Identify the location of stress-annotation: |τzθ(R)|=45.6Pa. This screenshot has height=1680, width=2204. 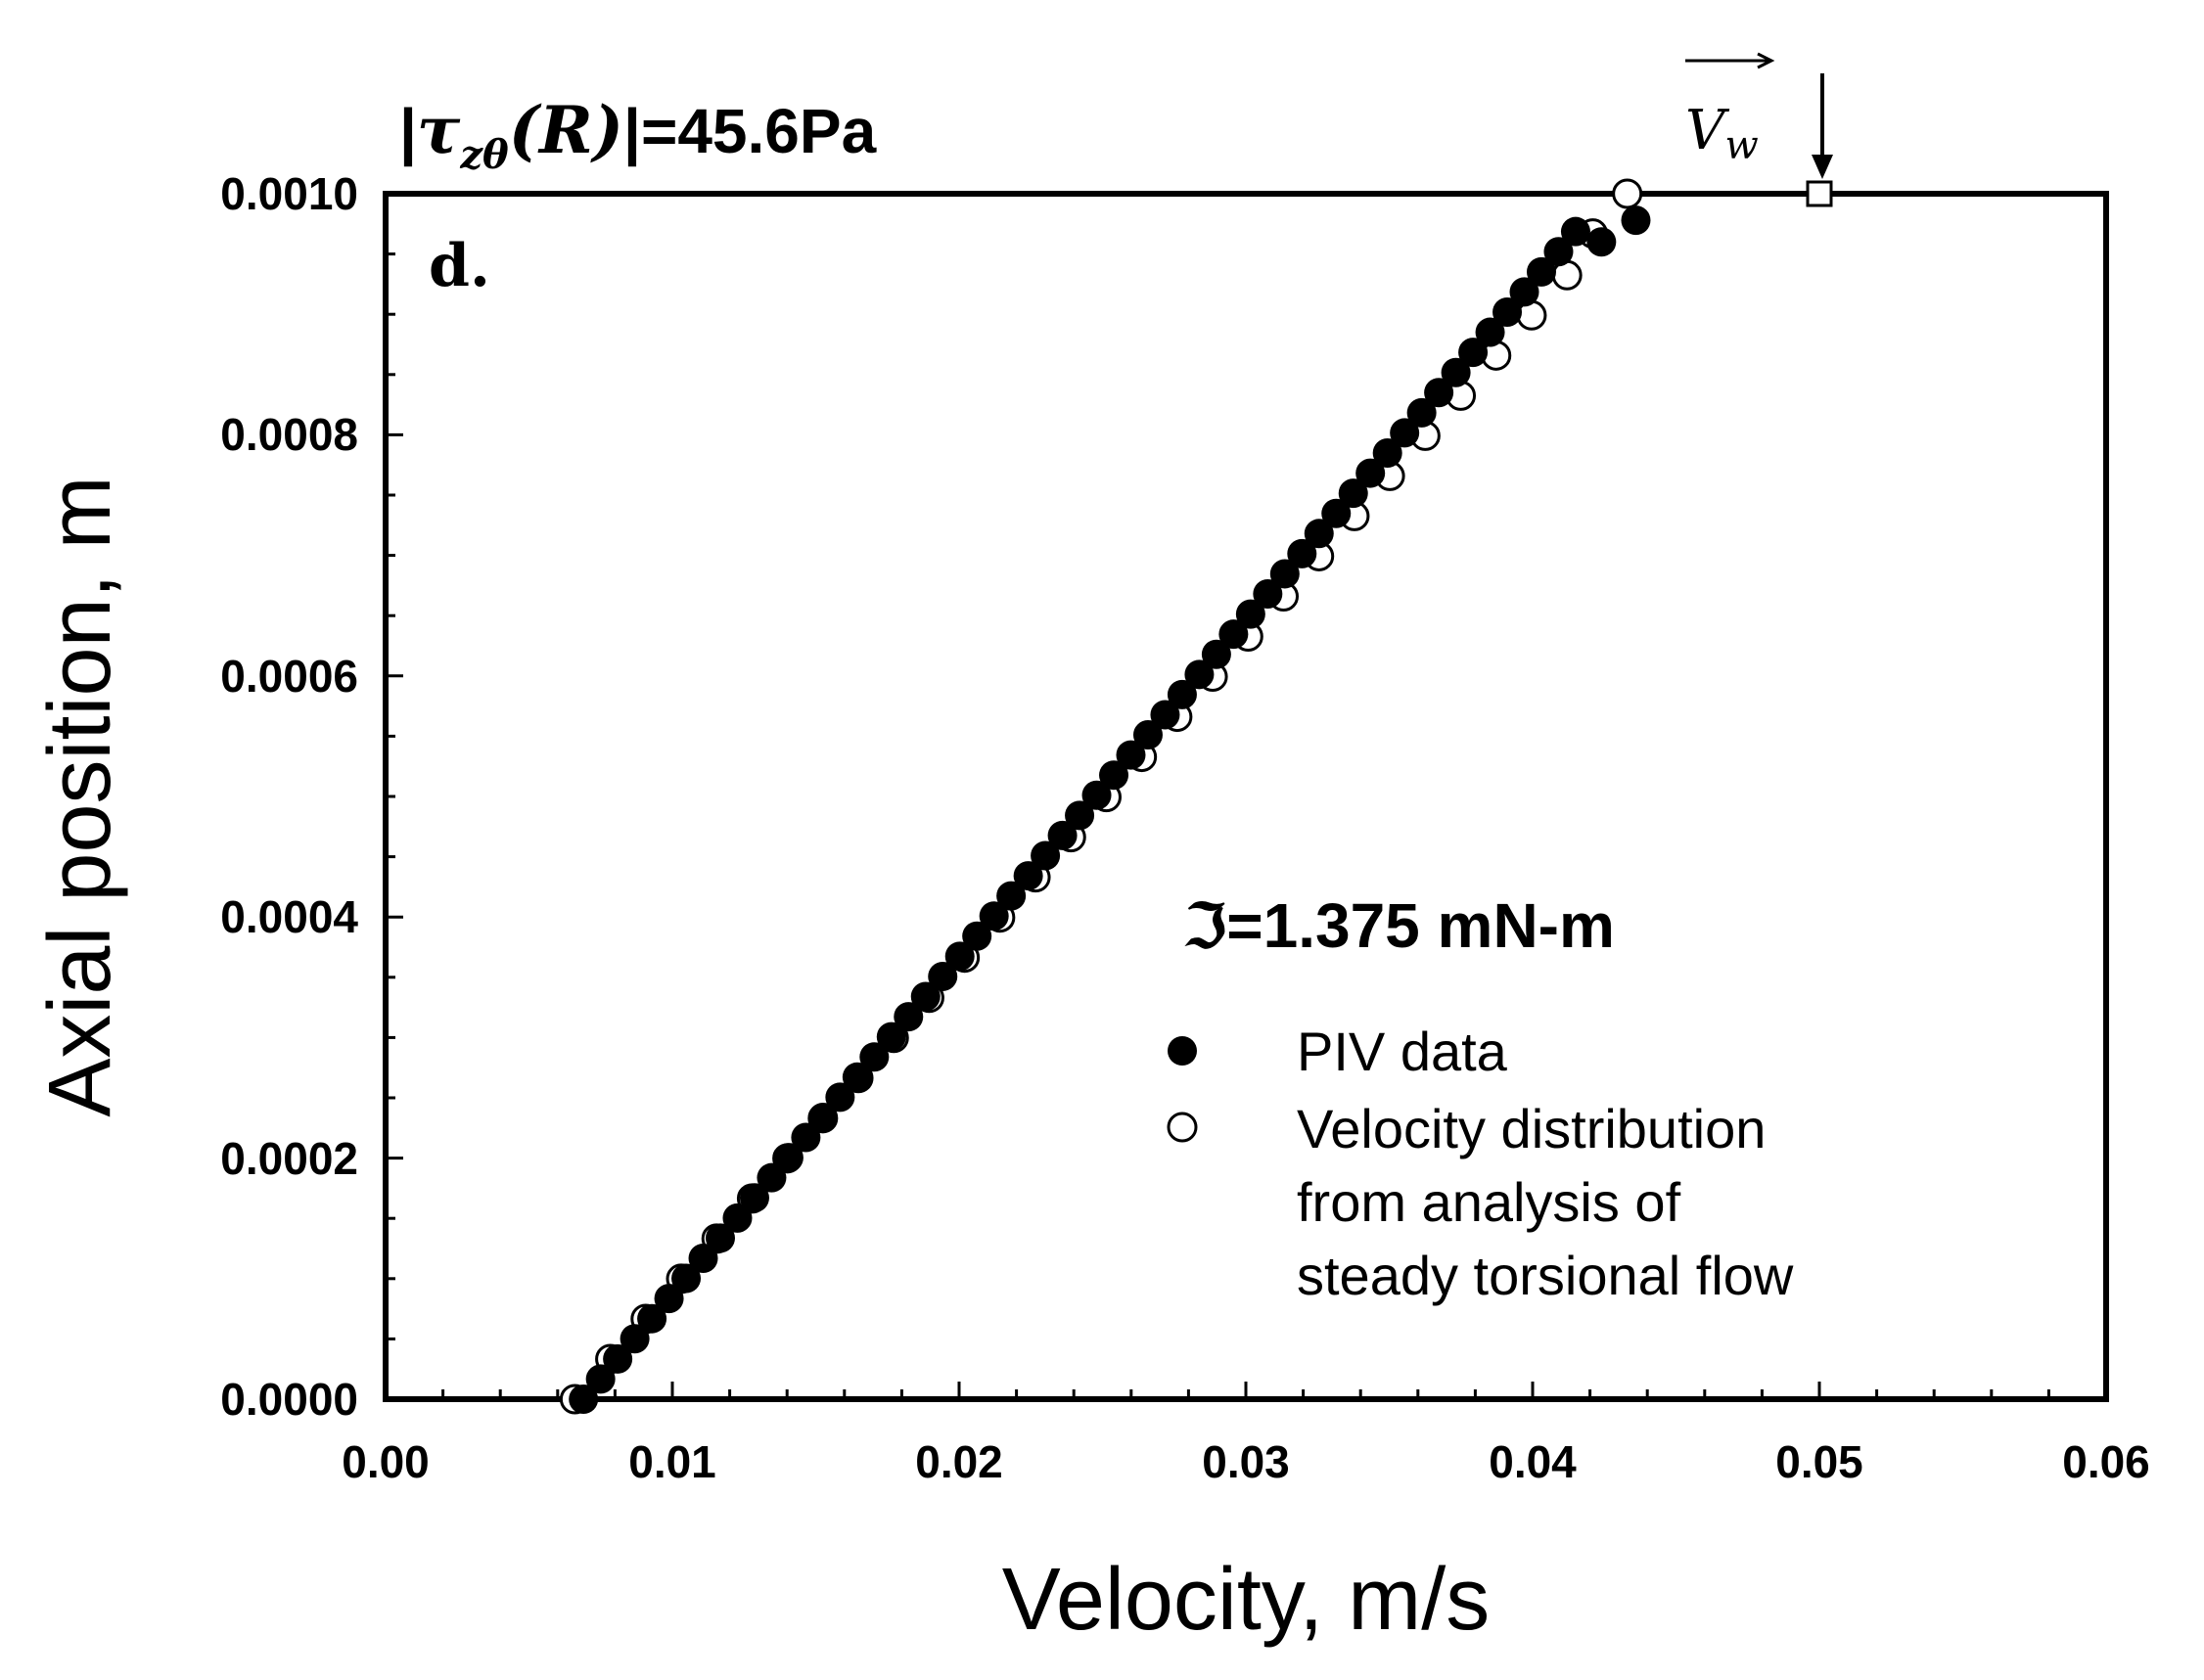
(638, 135).